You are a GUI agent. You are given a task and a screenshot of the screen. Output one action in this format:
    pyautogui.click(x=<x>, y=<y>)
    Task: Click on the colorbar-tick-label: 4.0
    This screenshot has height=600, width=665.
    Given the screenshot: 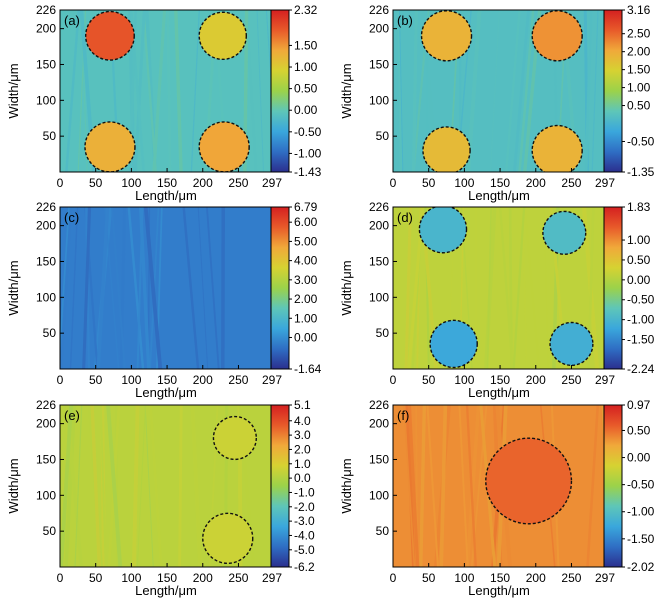 What is the action you would take?
    pyautogui.click(x=302, y=421)
    